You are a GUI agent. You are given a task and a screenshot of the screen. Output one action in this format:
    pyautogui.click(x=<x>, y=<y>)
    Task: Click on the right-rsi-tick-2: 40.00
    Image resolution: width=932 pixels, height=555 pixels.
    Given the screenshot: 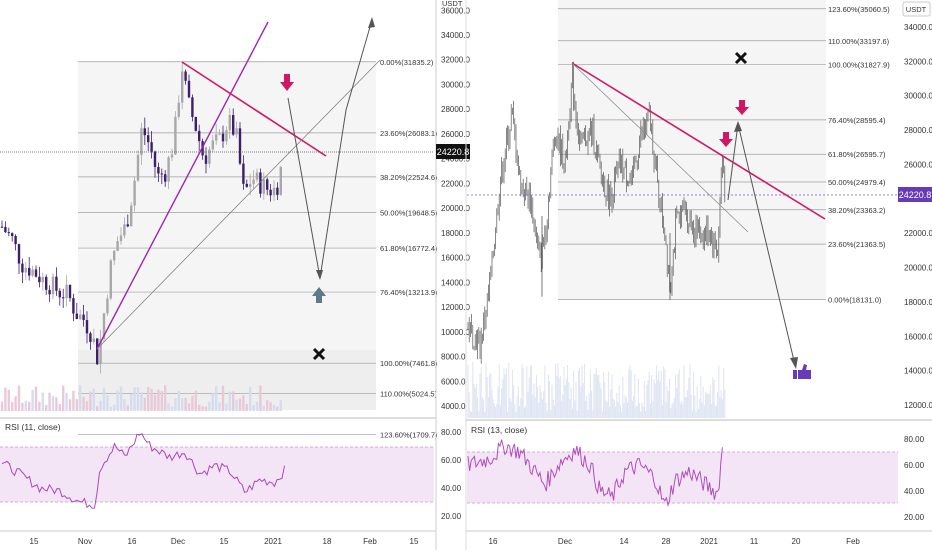 What is the action you would take?
    pyautogui.click(x=914, y=491)
    